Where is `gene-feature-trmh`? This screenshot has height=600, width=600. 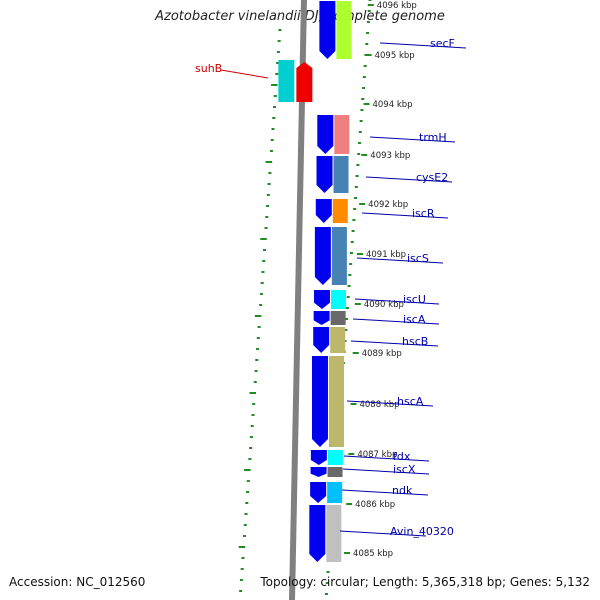 gene-feature-trmh is located at coordinates (342, 134).